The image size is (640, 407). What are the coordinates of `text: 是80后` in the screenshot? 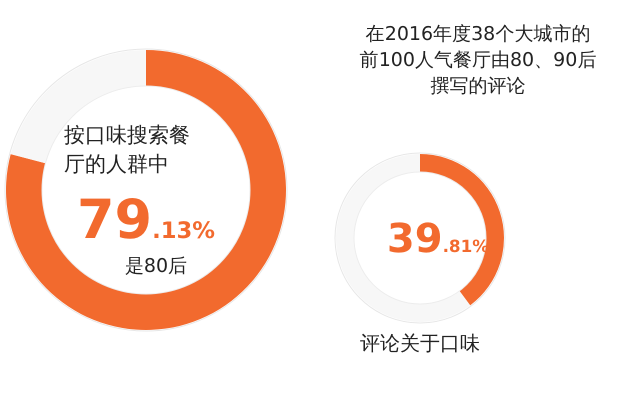 It's located at (156, 266).